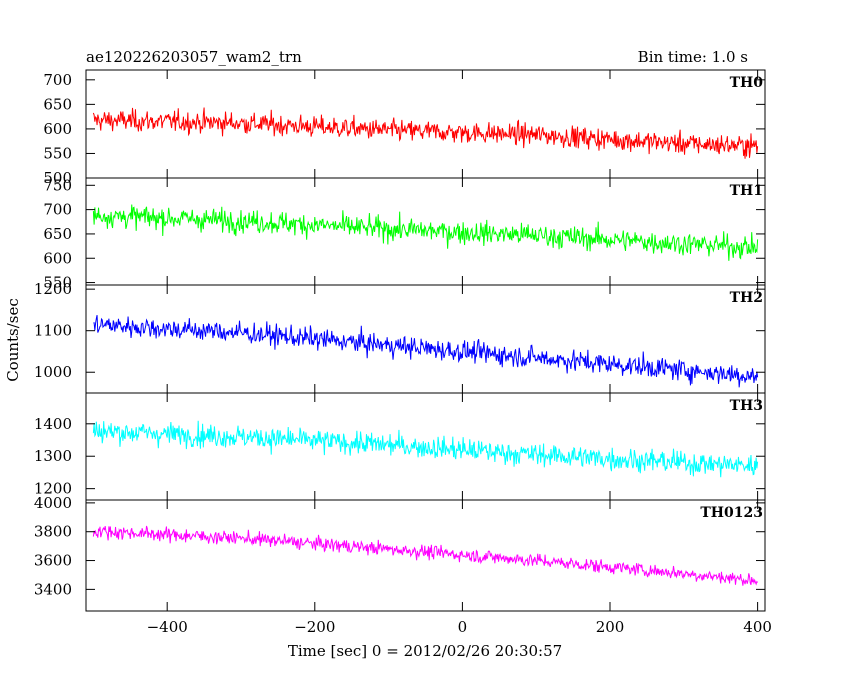 This screenshot has height=685, width=850. I want to click on panel-th0123: 3400 3600 3800 4000 TH0123, so click(400, 553).